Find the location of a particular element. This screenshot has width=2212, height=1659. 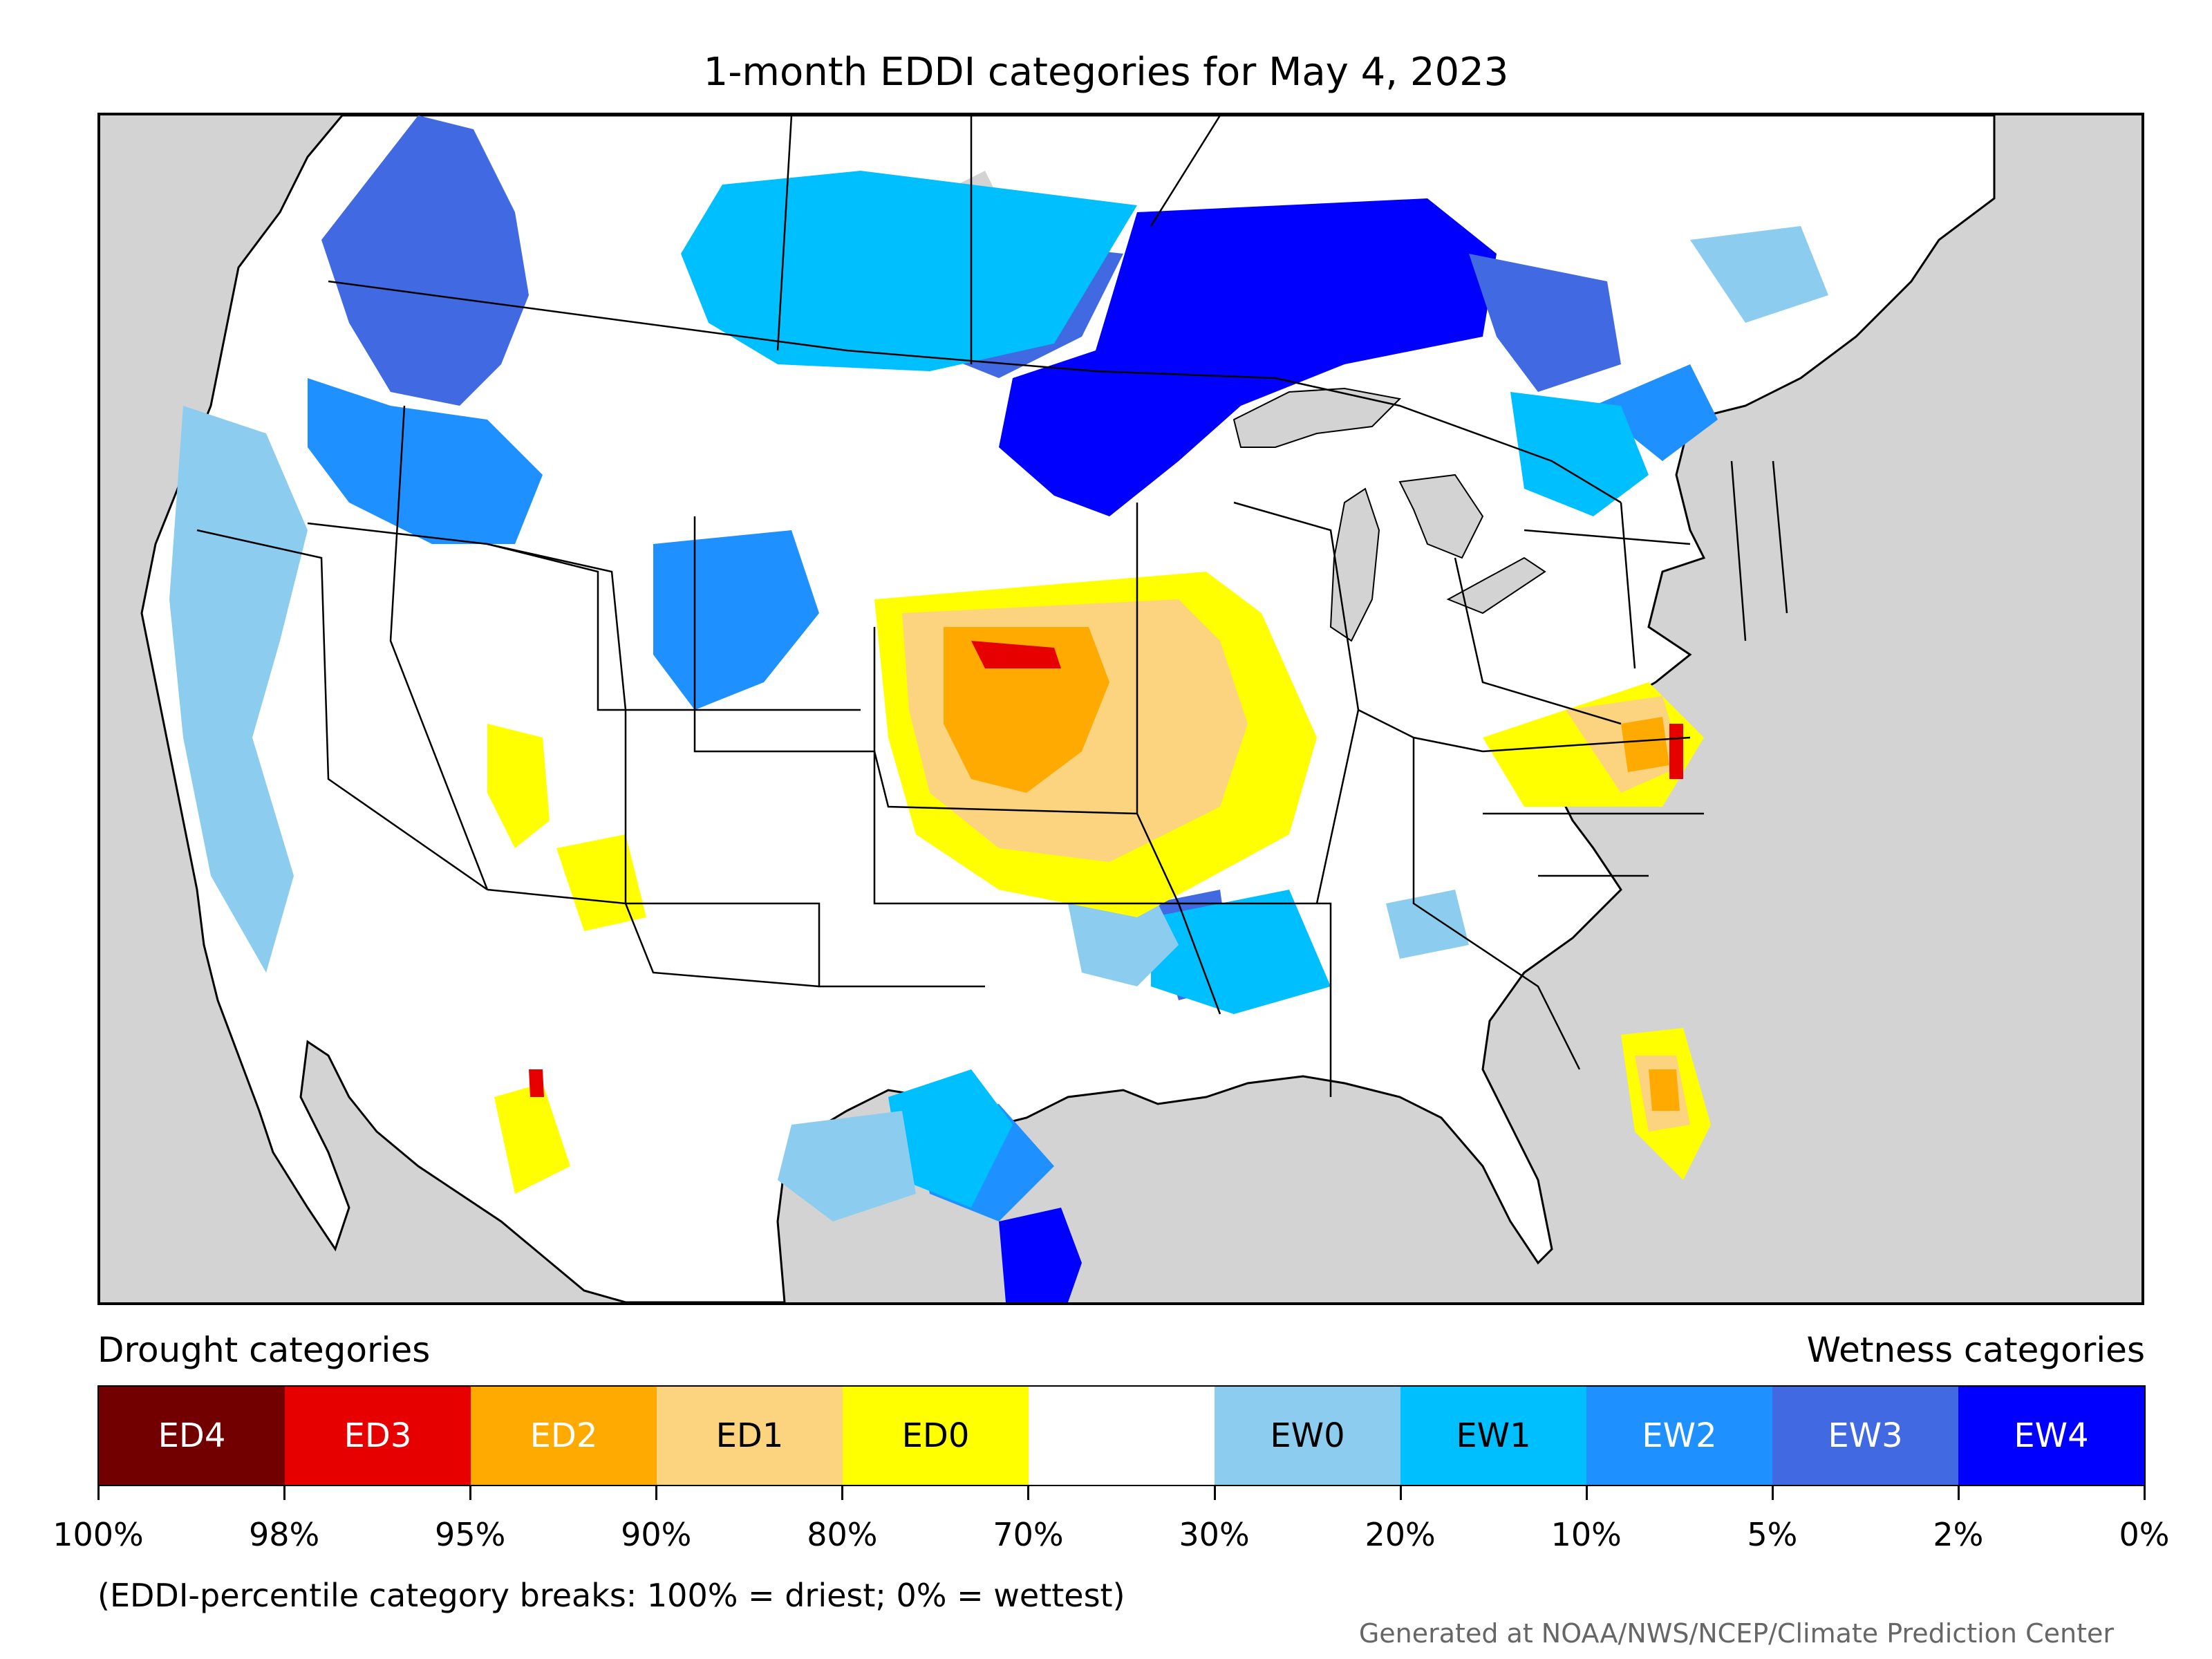

legend-category-ew2: EW2 is located at coordinates (1679, 1436).